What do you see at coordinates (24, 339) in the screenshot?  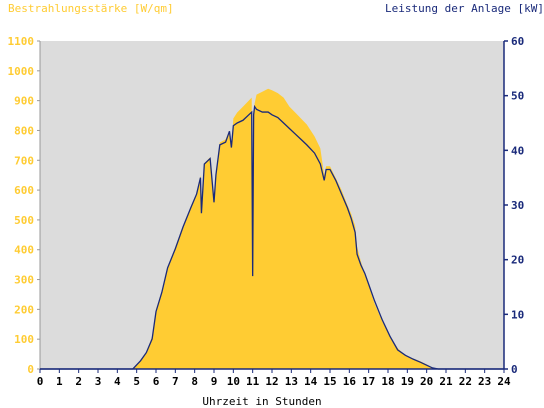 I see `left-tick-label: 100` at bounding box center [24, 339].